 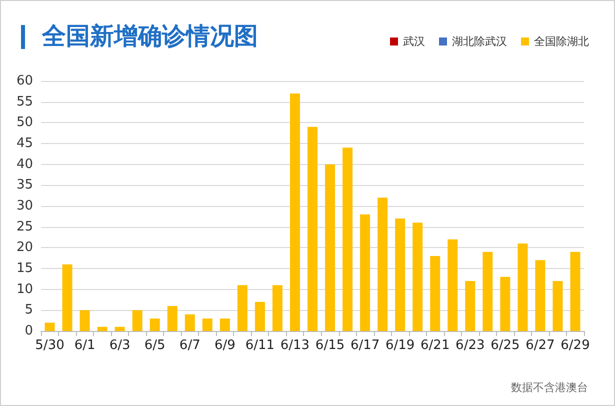 What do you see at coordinates (24, 248) in the screenshot?
I see `y-tick-label: 20` at bounding box center [24, 248].